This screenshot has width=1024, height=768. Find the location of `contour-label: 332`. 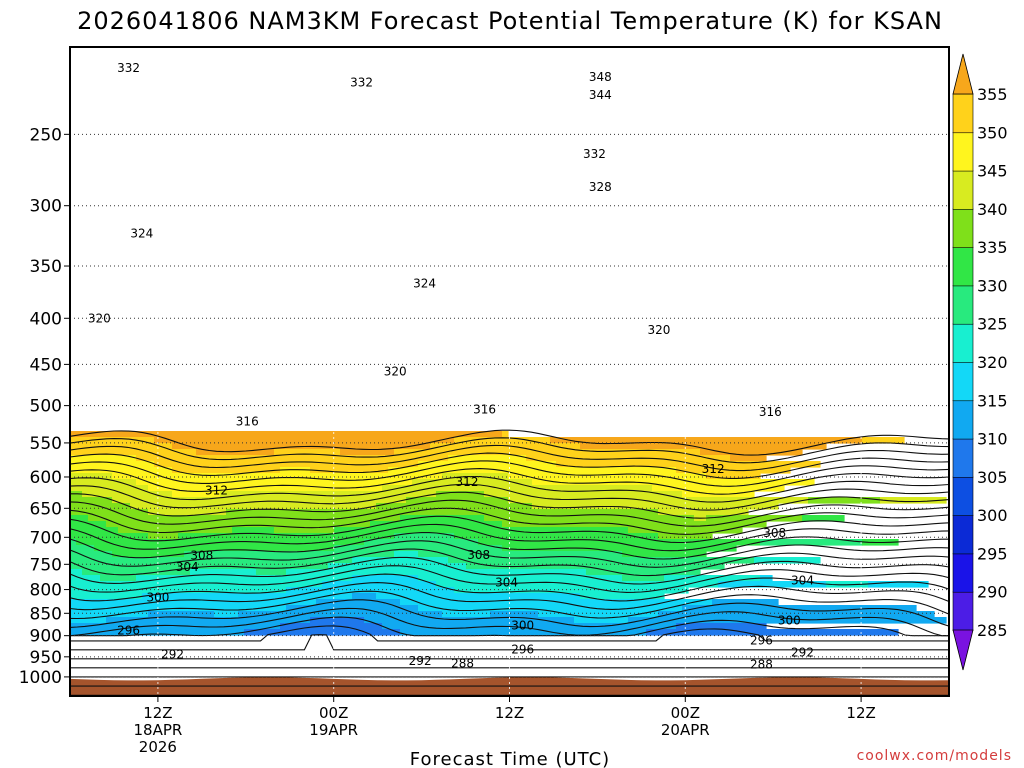

contour-label: 332 is located at coordinates (361, 83).